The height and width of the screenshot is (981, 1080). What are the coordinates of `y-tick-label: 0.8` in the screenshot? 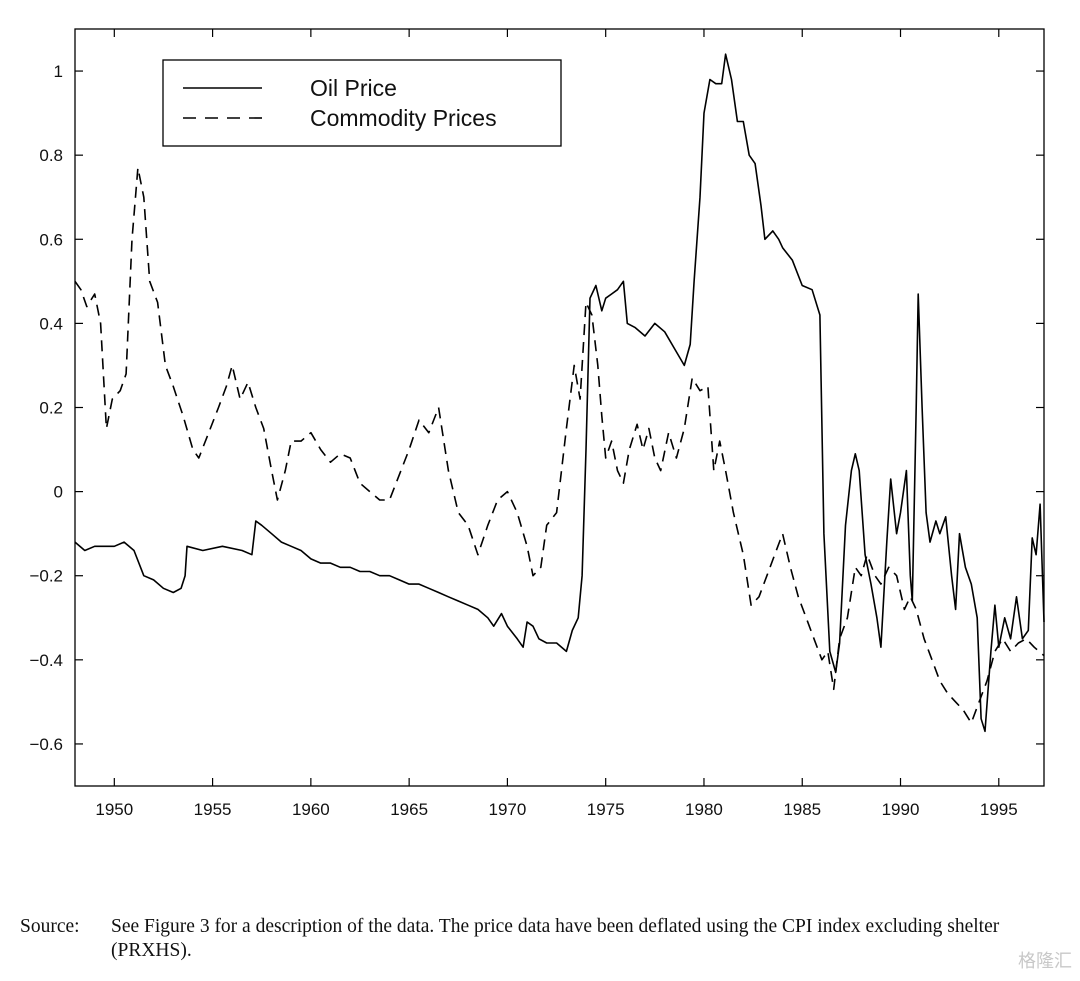 It's located at (51, 155).